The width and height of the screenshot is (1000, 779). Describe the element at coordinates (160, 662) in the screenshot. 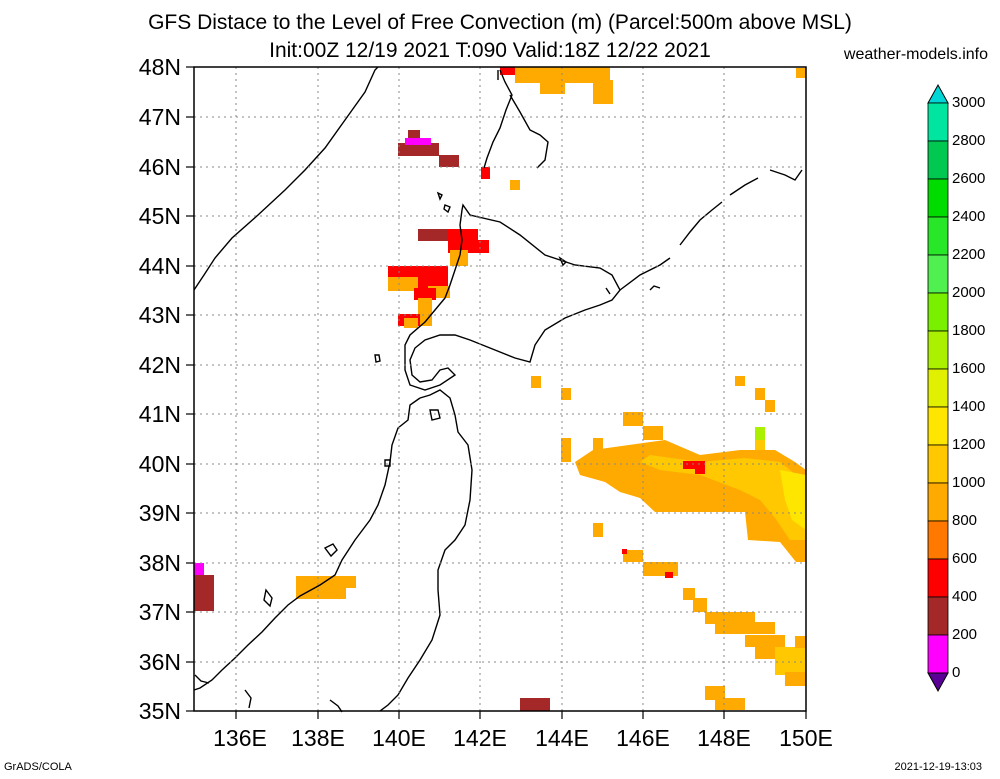

I see `lat-label: 36N` at that location.